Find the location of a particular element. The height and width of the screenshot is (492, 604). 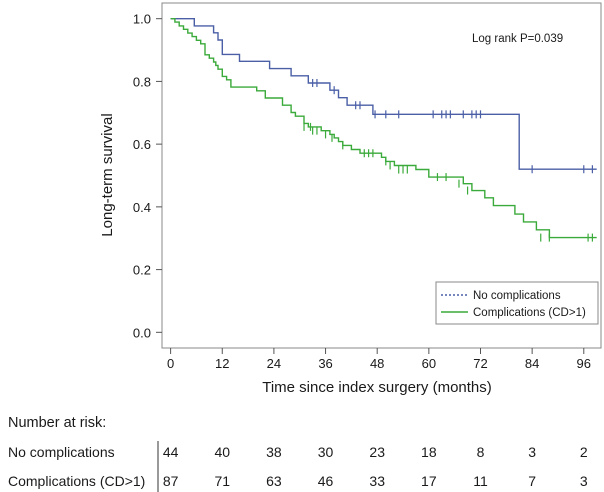

risk-value: 38 is located at coordinates (274, 452).